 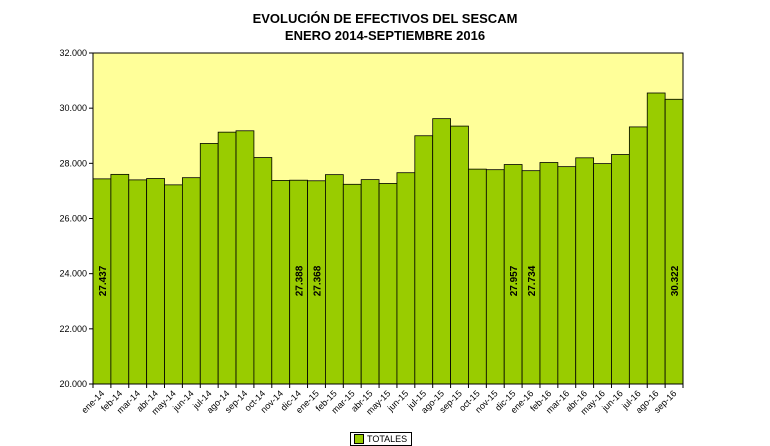 What do you see at coordinates (385, 18) in the screenshot?
I see `chart-title-line1: EVOLUCIÓN DE EFECTIVOS DEL SESCAM` at bounding box center [385, 18].